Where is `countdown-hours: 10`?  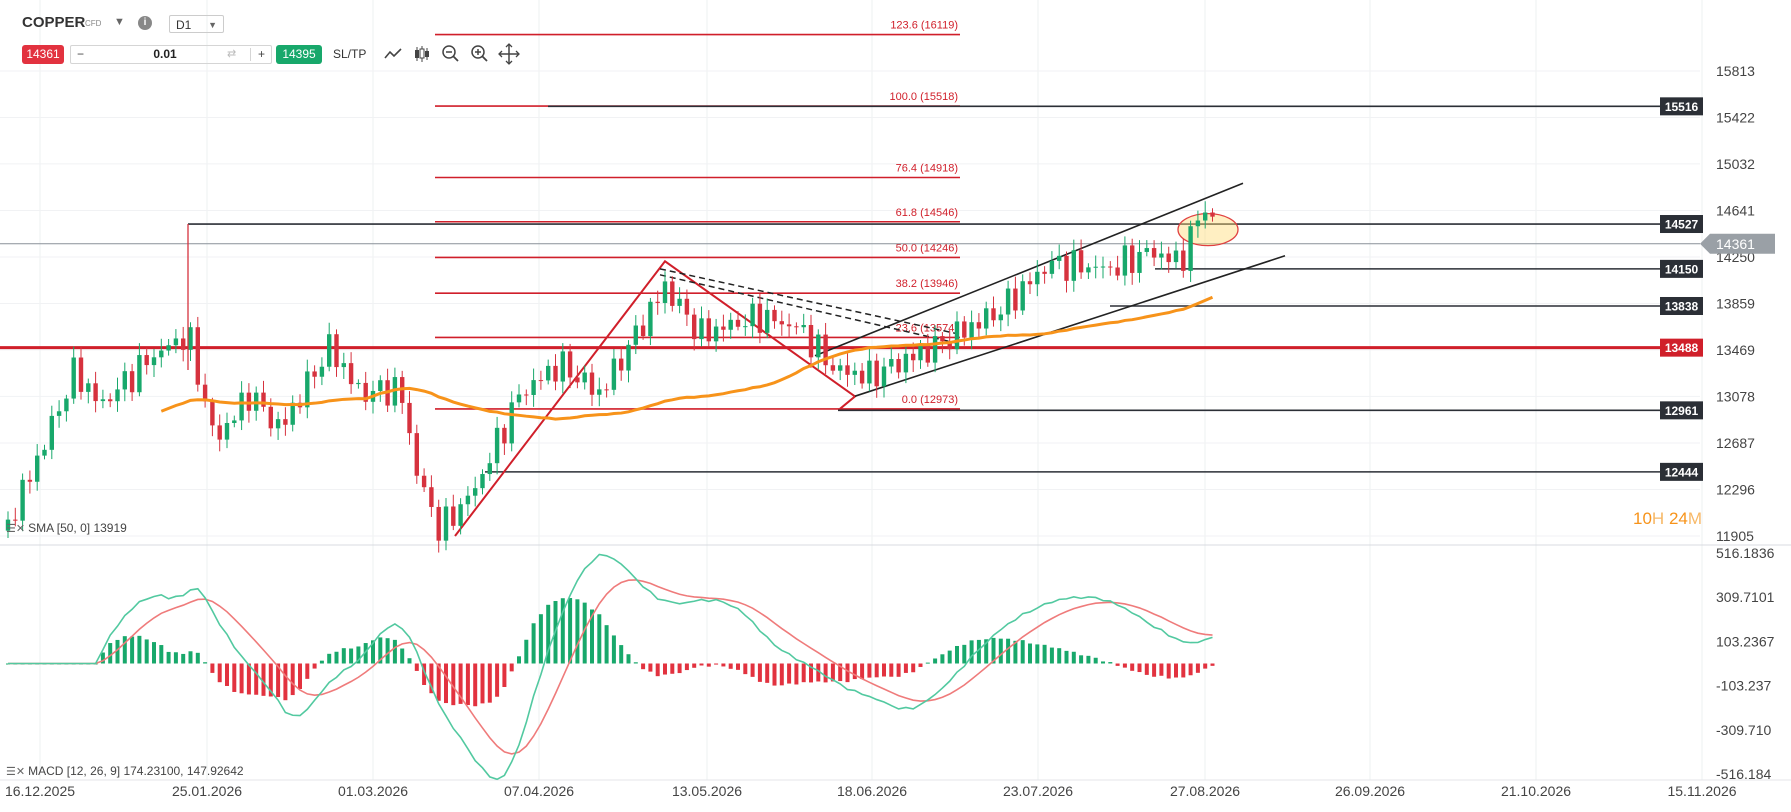
countdown-hours: 10 is located at coordinates (1642, 518).